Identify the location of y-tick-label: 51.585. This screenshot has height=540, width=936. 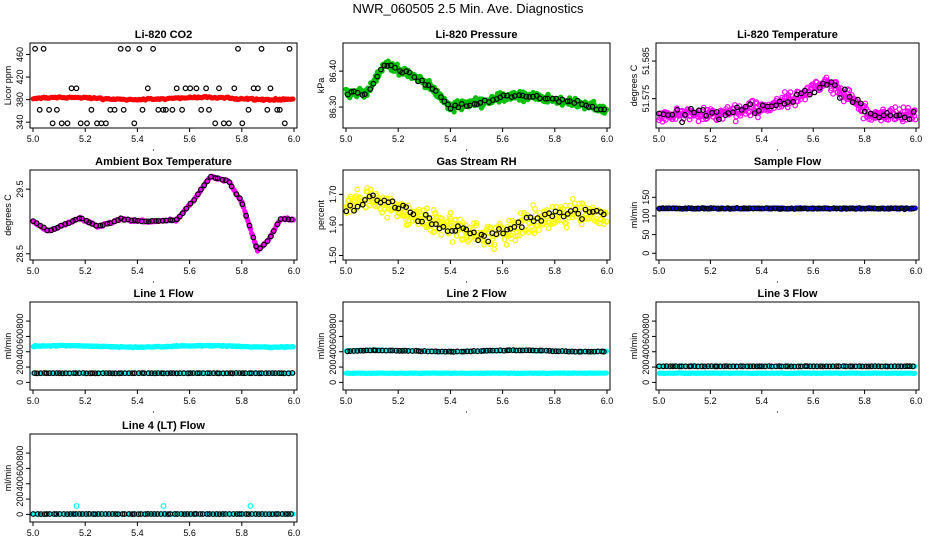
(646, 61).